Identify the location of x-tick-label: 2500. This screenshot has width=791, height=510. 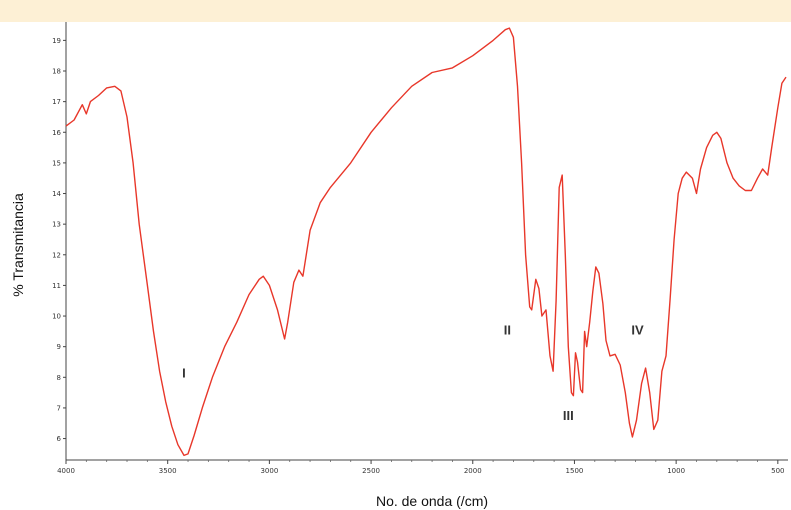
(371, 471).